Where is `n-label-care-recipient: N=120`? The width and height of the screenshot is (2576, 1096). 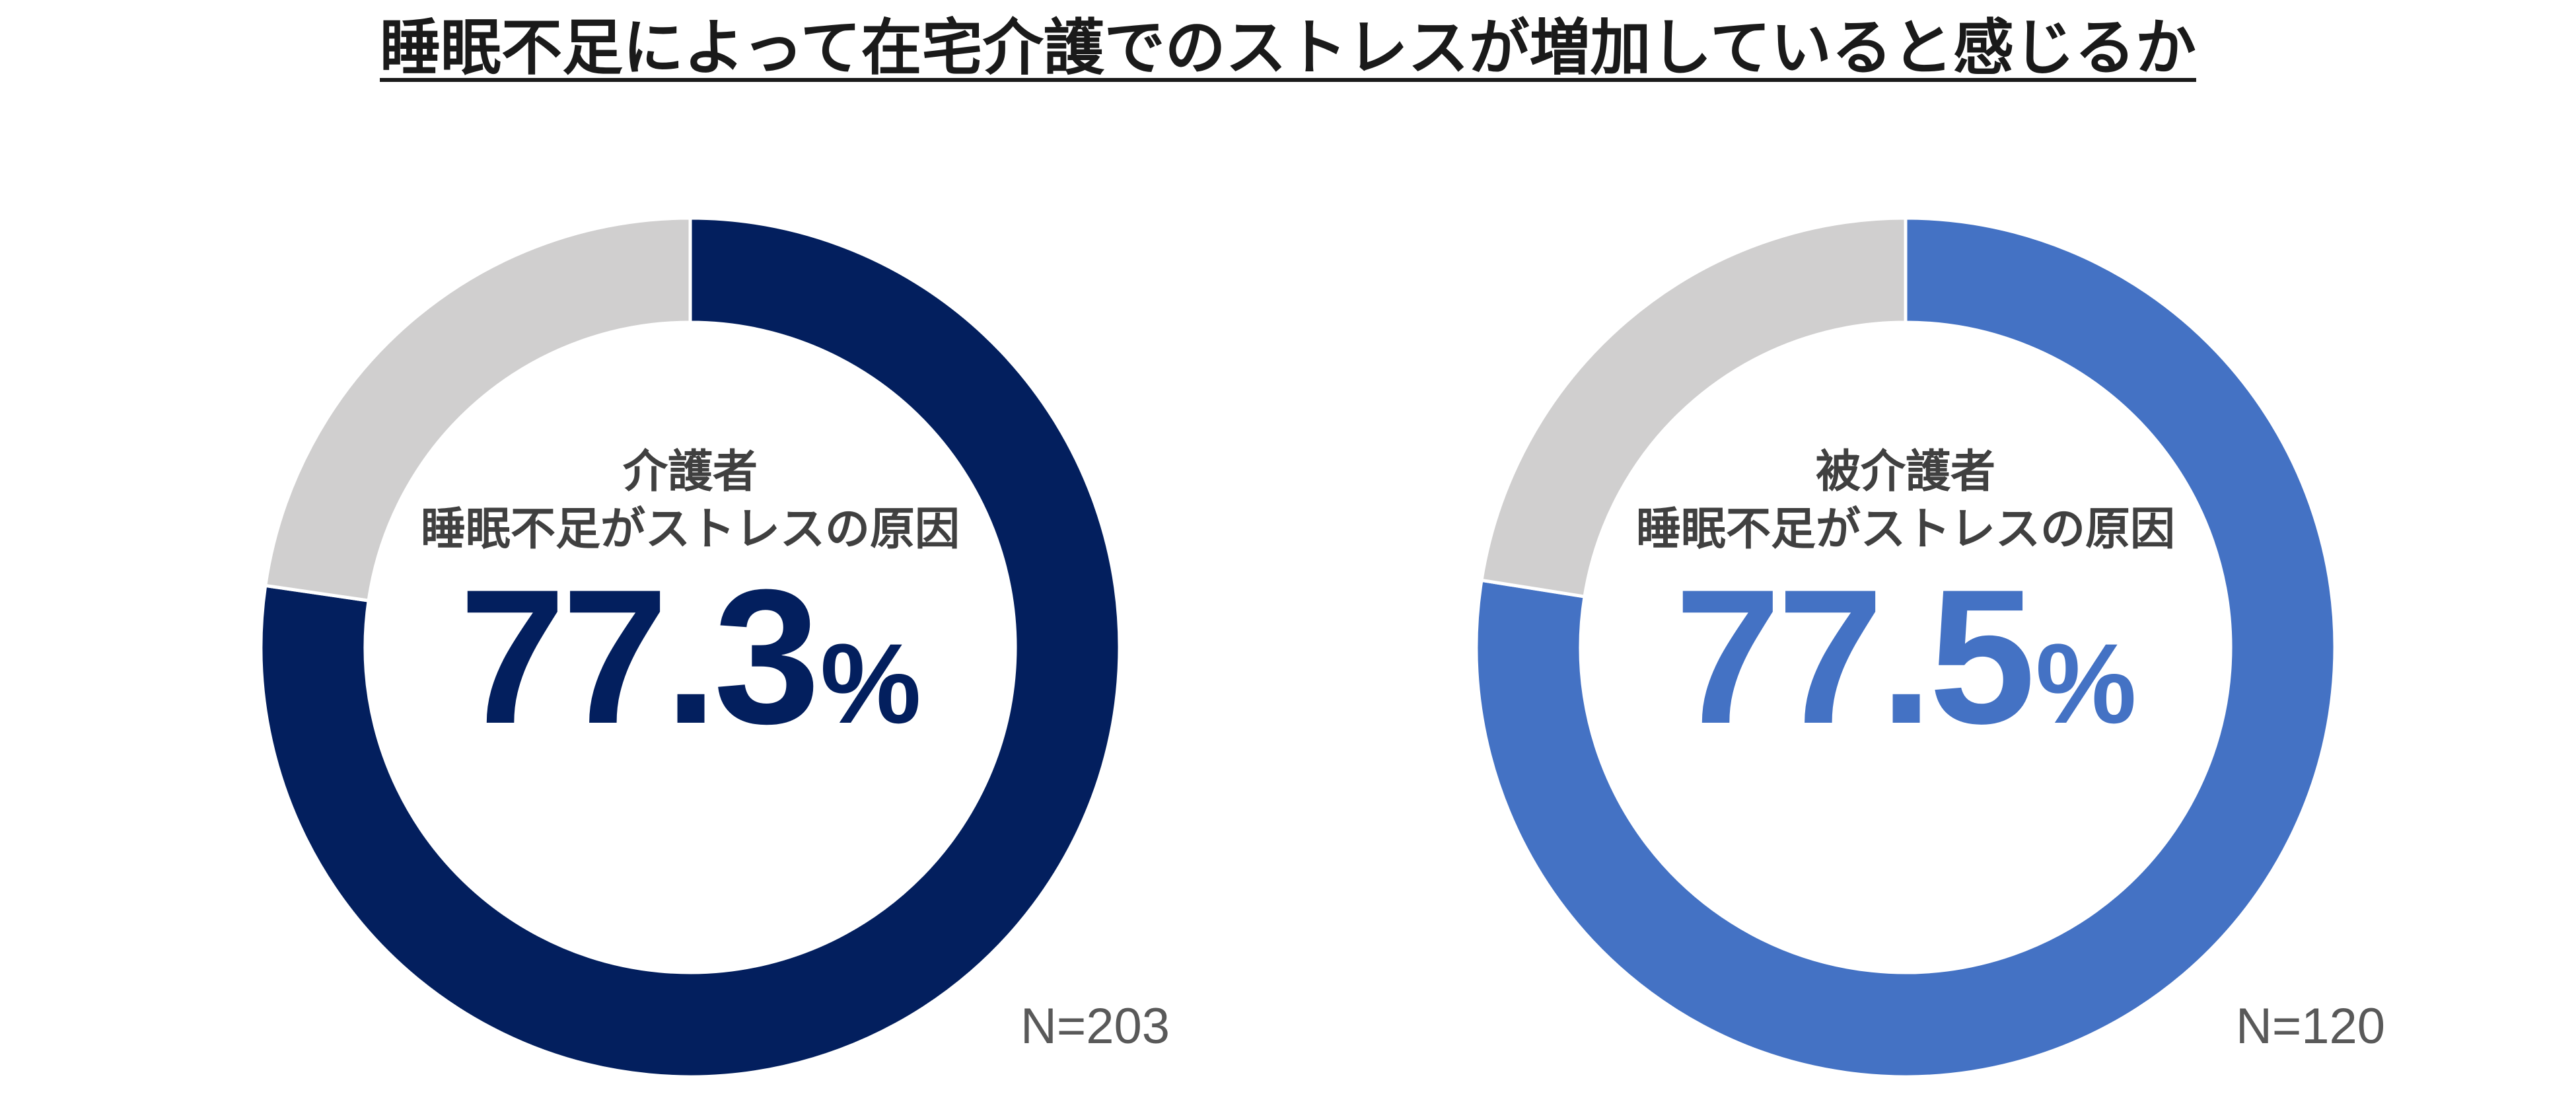
n-label-care-recipient: N=120 is located at coordinates (2311, 1026).